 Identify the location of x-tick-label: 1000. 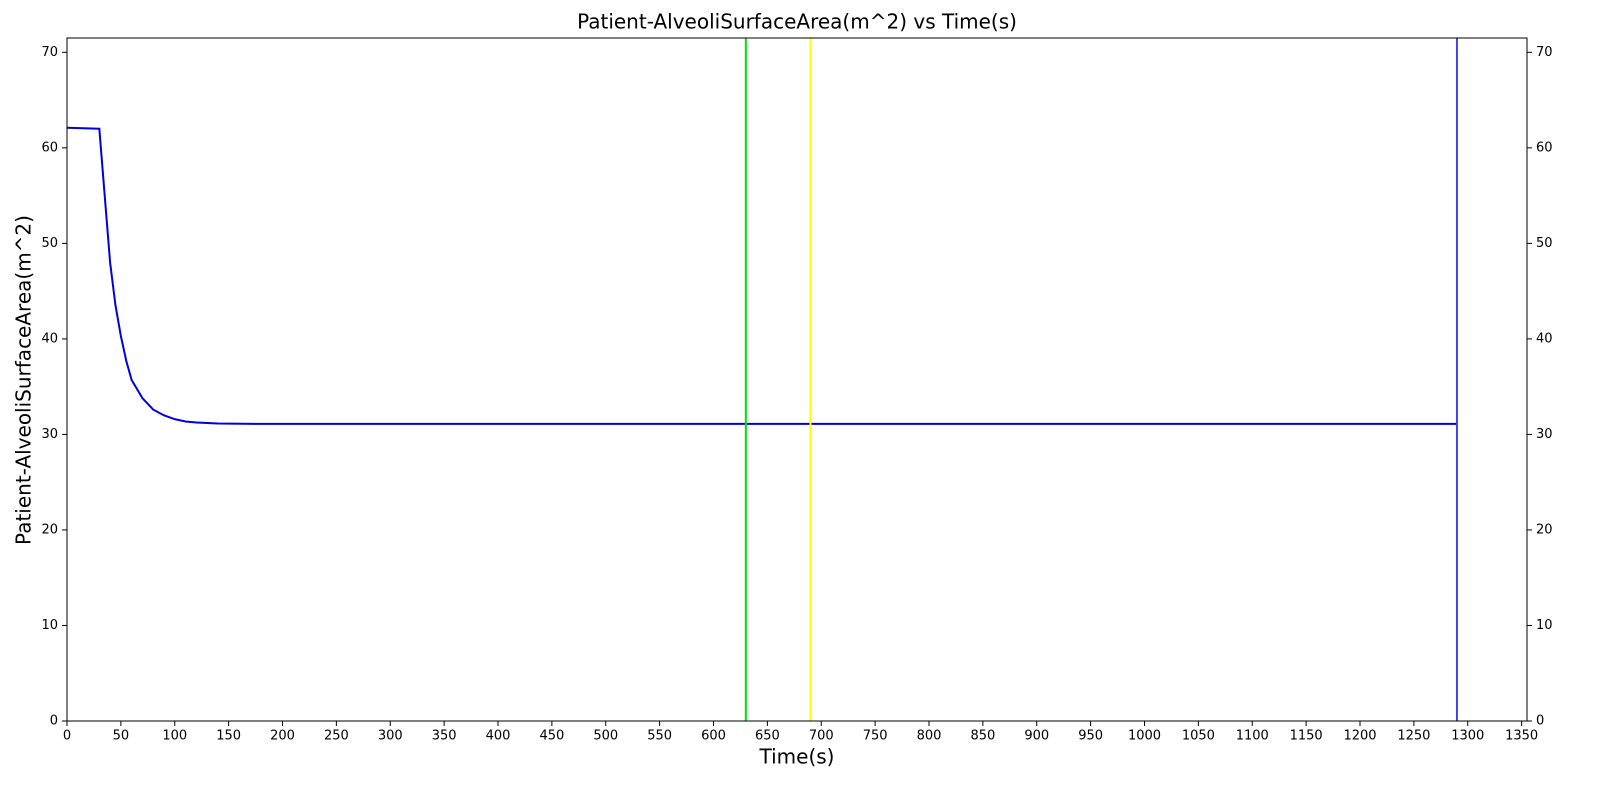
(1144, 736).